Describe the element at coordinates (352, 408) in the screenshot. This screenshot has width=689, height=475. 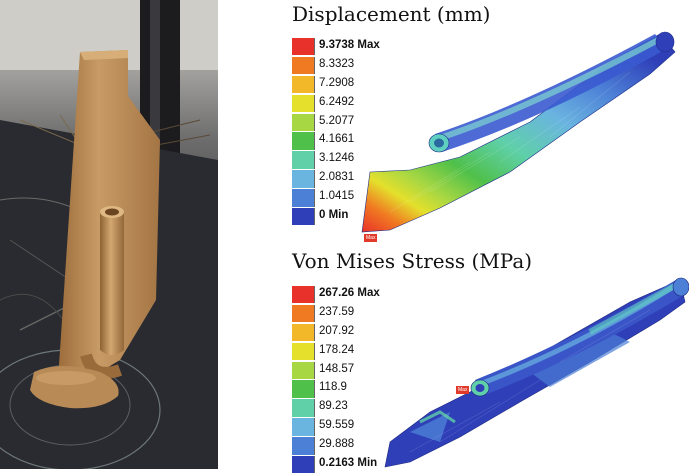
I see `legend-row: 89.23` at that location.